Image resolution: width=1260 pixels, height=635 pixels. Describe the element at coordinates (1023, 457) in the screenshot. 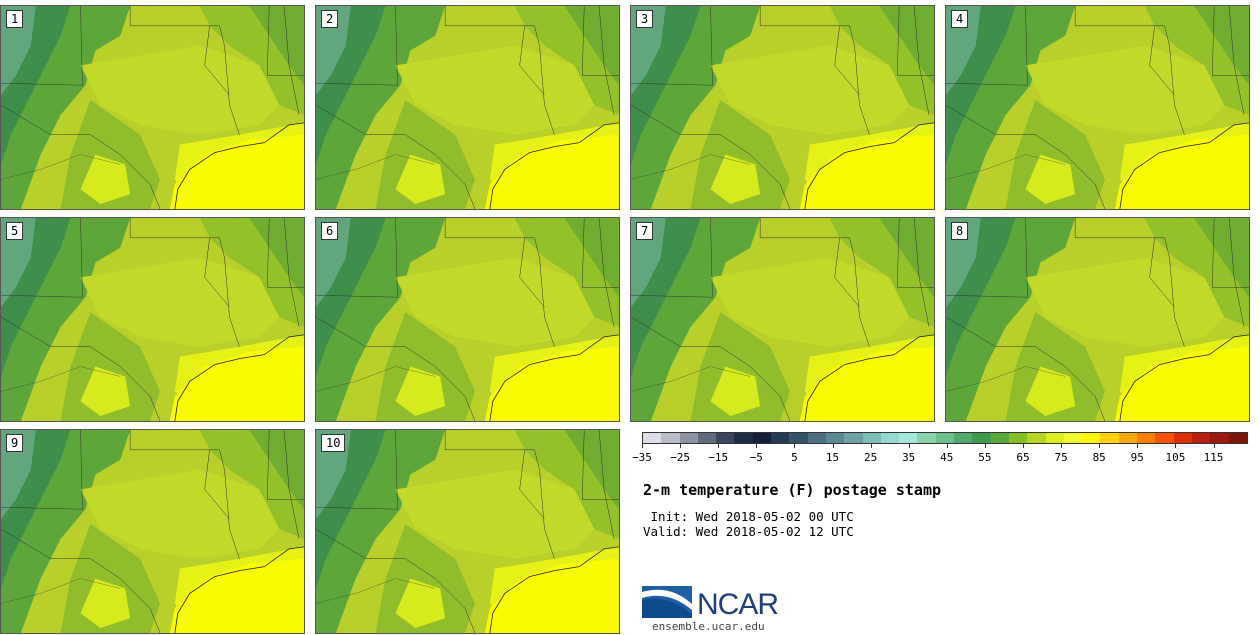

I see `colorbar-tick-label: 65` at that location.